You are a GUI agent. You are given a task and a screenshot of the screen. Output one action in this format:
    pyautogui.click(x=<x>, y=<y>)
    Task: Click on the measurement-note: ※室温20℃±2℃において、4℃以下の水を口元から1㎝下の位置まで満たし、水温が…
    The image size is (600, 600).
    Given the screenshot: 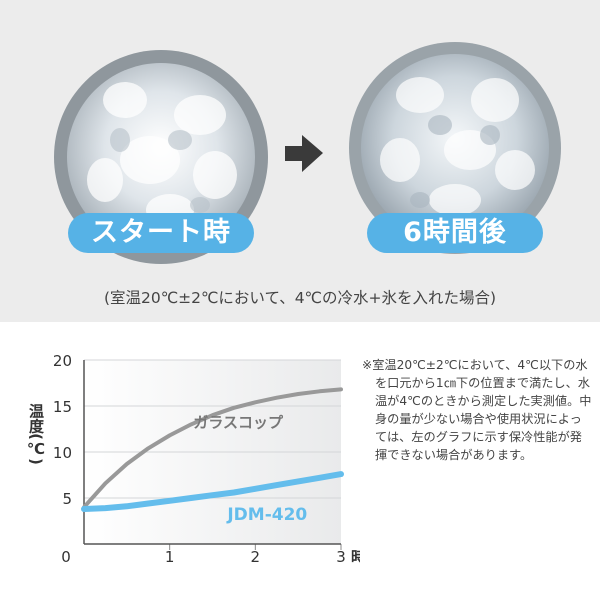 What is the action you would take?
    pyautogui.click(x=477, y=410)
    